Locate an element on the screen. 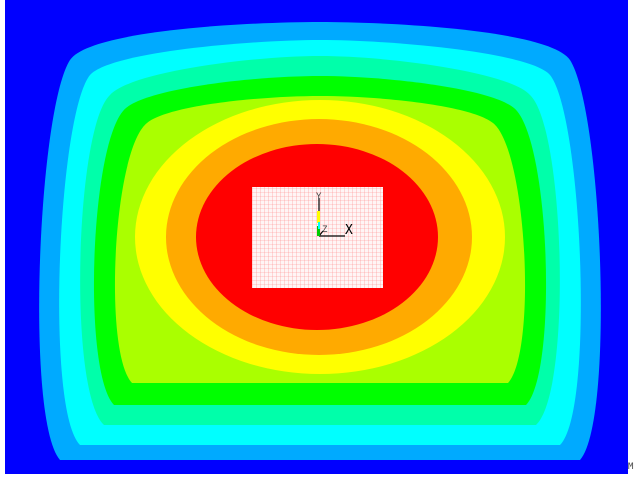  triad-y-label: Y is located at coordinates (319, 197).